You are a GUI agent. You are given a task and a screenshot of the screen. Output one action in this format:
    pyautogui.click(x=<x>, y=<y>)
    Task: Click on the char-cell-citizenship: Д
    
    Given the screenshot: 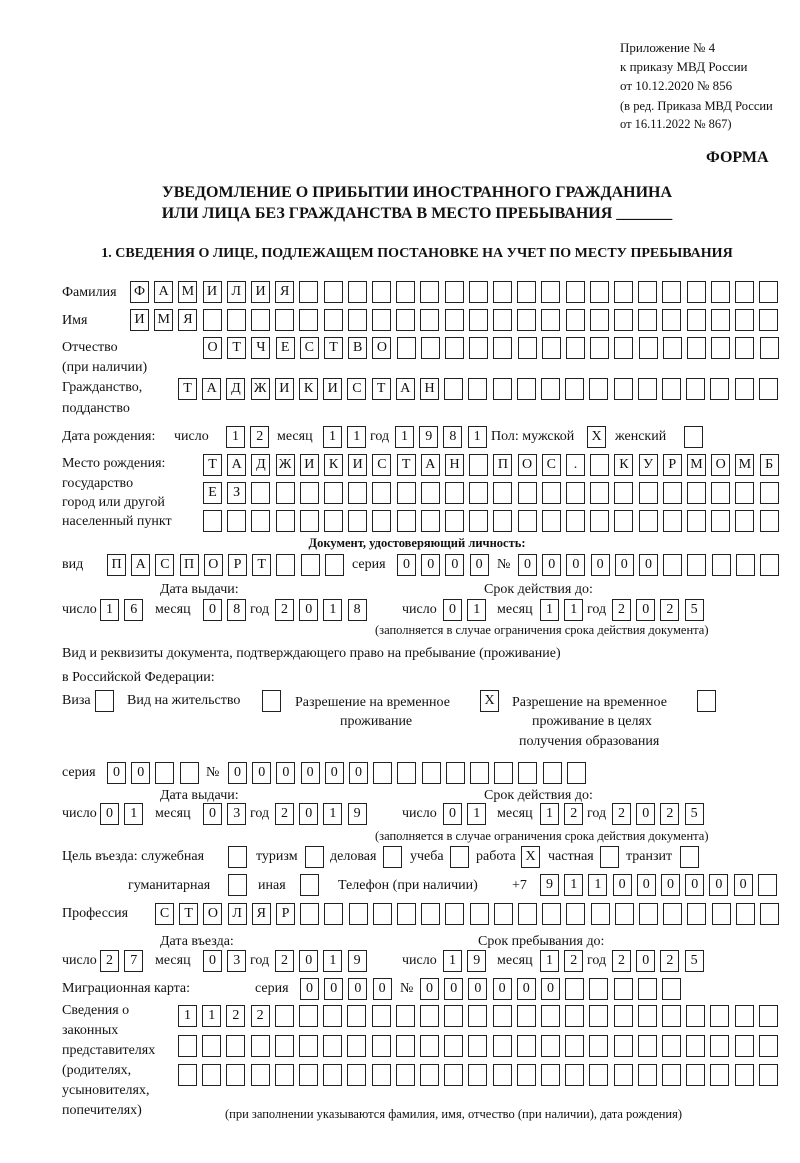 What is the action you would take?
    pyautogui.click(x=236, y=389)
    